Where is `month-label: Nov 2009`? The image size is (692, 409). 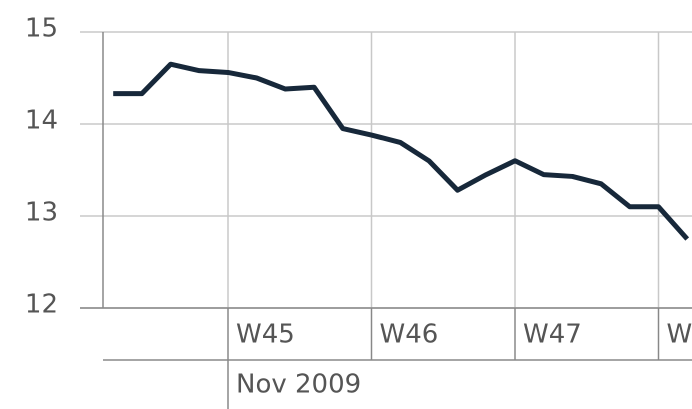 month-label: Nov 2009 is located at coordinates (298, 385).